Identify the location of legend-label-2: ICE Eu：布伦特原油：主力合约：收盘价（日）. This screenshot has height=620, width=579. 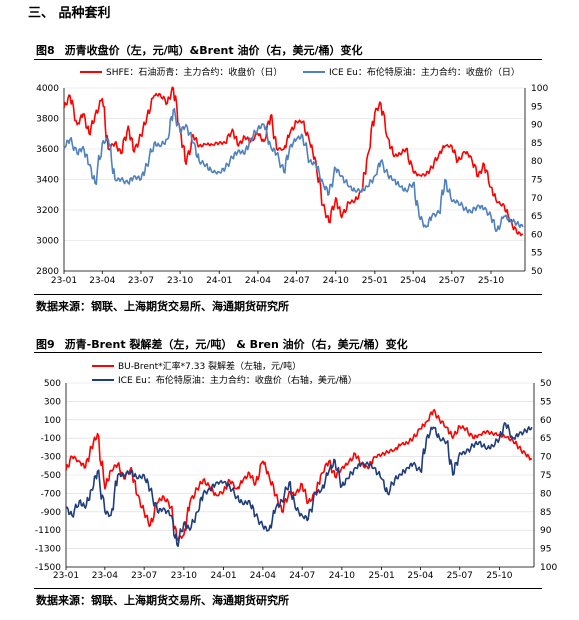
(424, 72).